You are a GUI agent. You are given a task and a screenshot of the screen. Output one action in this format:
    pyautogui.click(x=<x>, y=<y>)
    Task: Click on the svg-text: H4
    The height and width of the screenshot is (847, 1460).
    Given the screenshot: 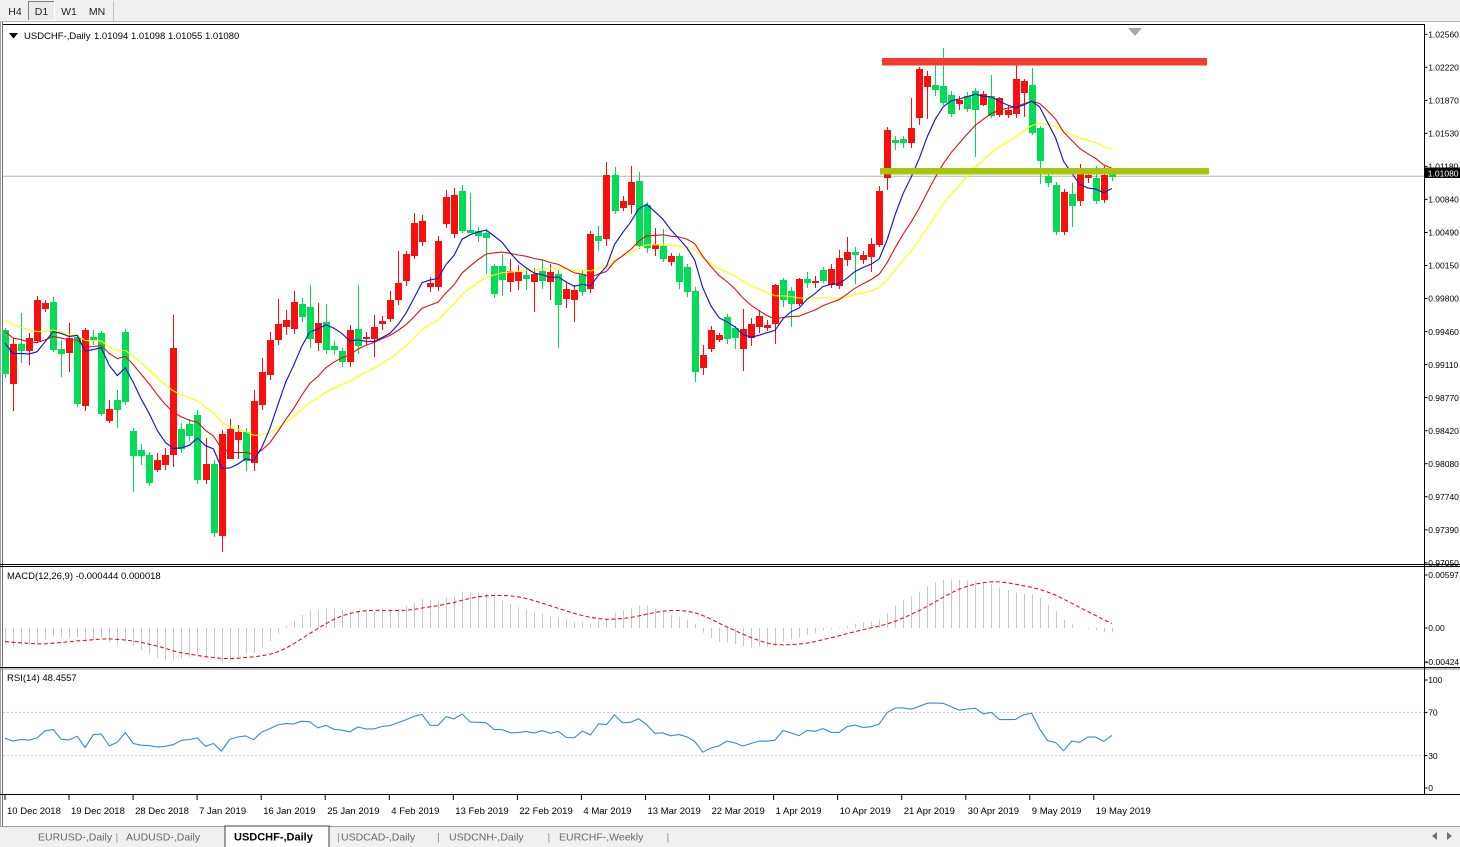 What is the action you would take?
    pyautogui.click(x=15, y=12)
    